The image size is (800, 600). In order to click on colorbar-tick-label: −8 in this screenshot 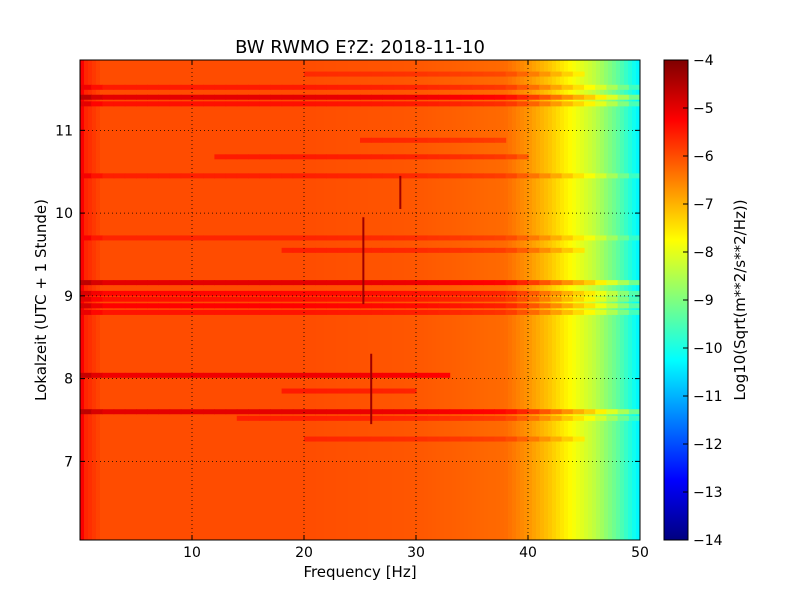, I will do `click(703, 253)`.